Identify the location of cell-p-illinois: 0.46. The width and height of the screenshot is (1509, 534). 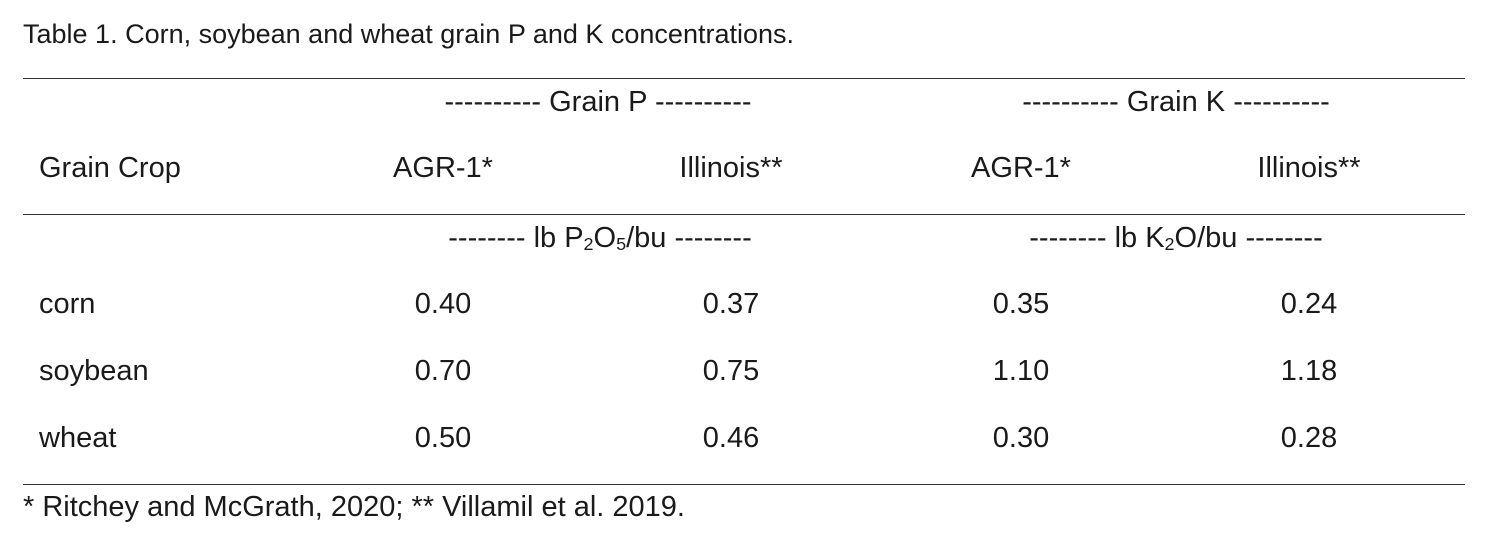
(731, 438).